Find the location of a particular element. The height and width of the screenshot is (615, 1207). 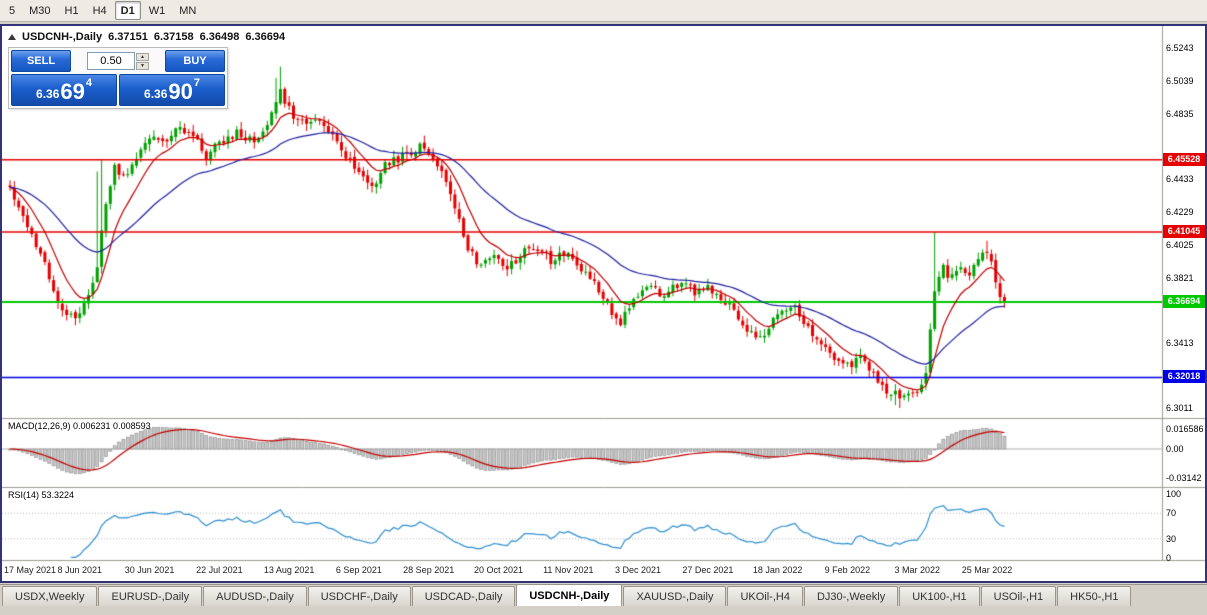

sell-price-button: 6.36 69 4 is located at coordinates (64, 90).